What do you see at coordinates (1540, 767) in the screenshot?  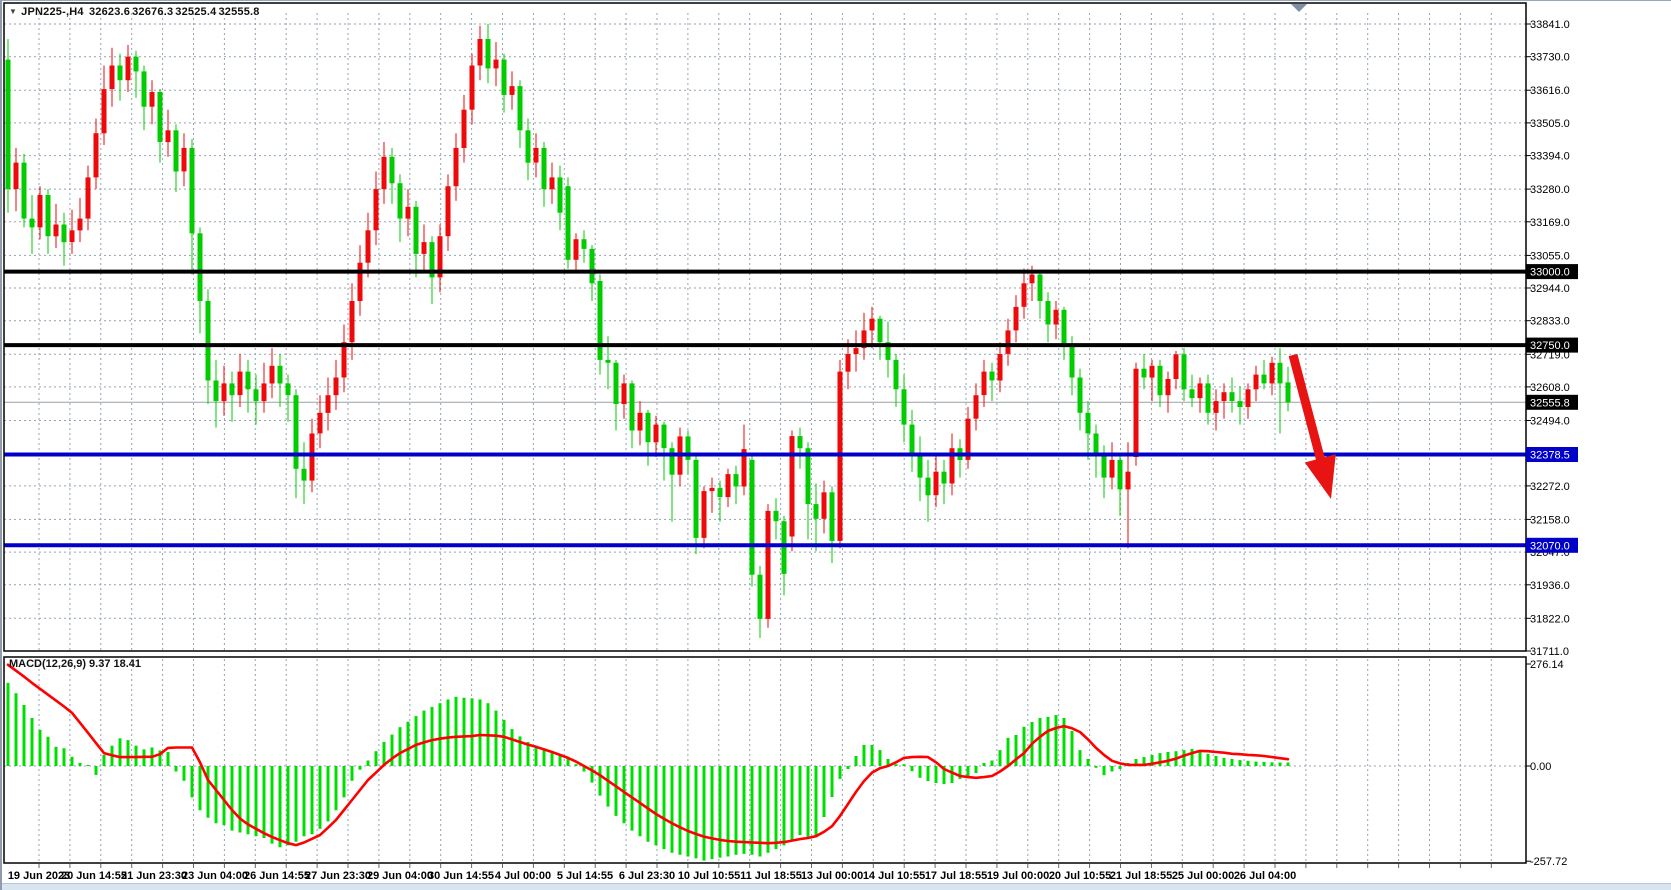 I see `svg-text: 0.00` at bounding box center [1540, 767].